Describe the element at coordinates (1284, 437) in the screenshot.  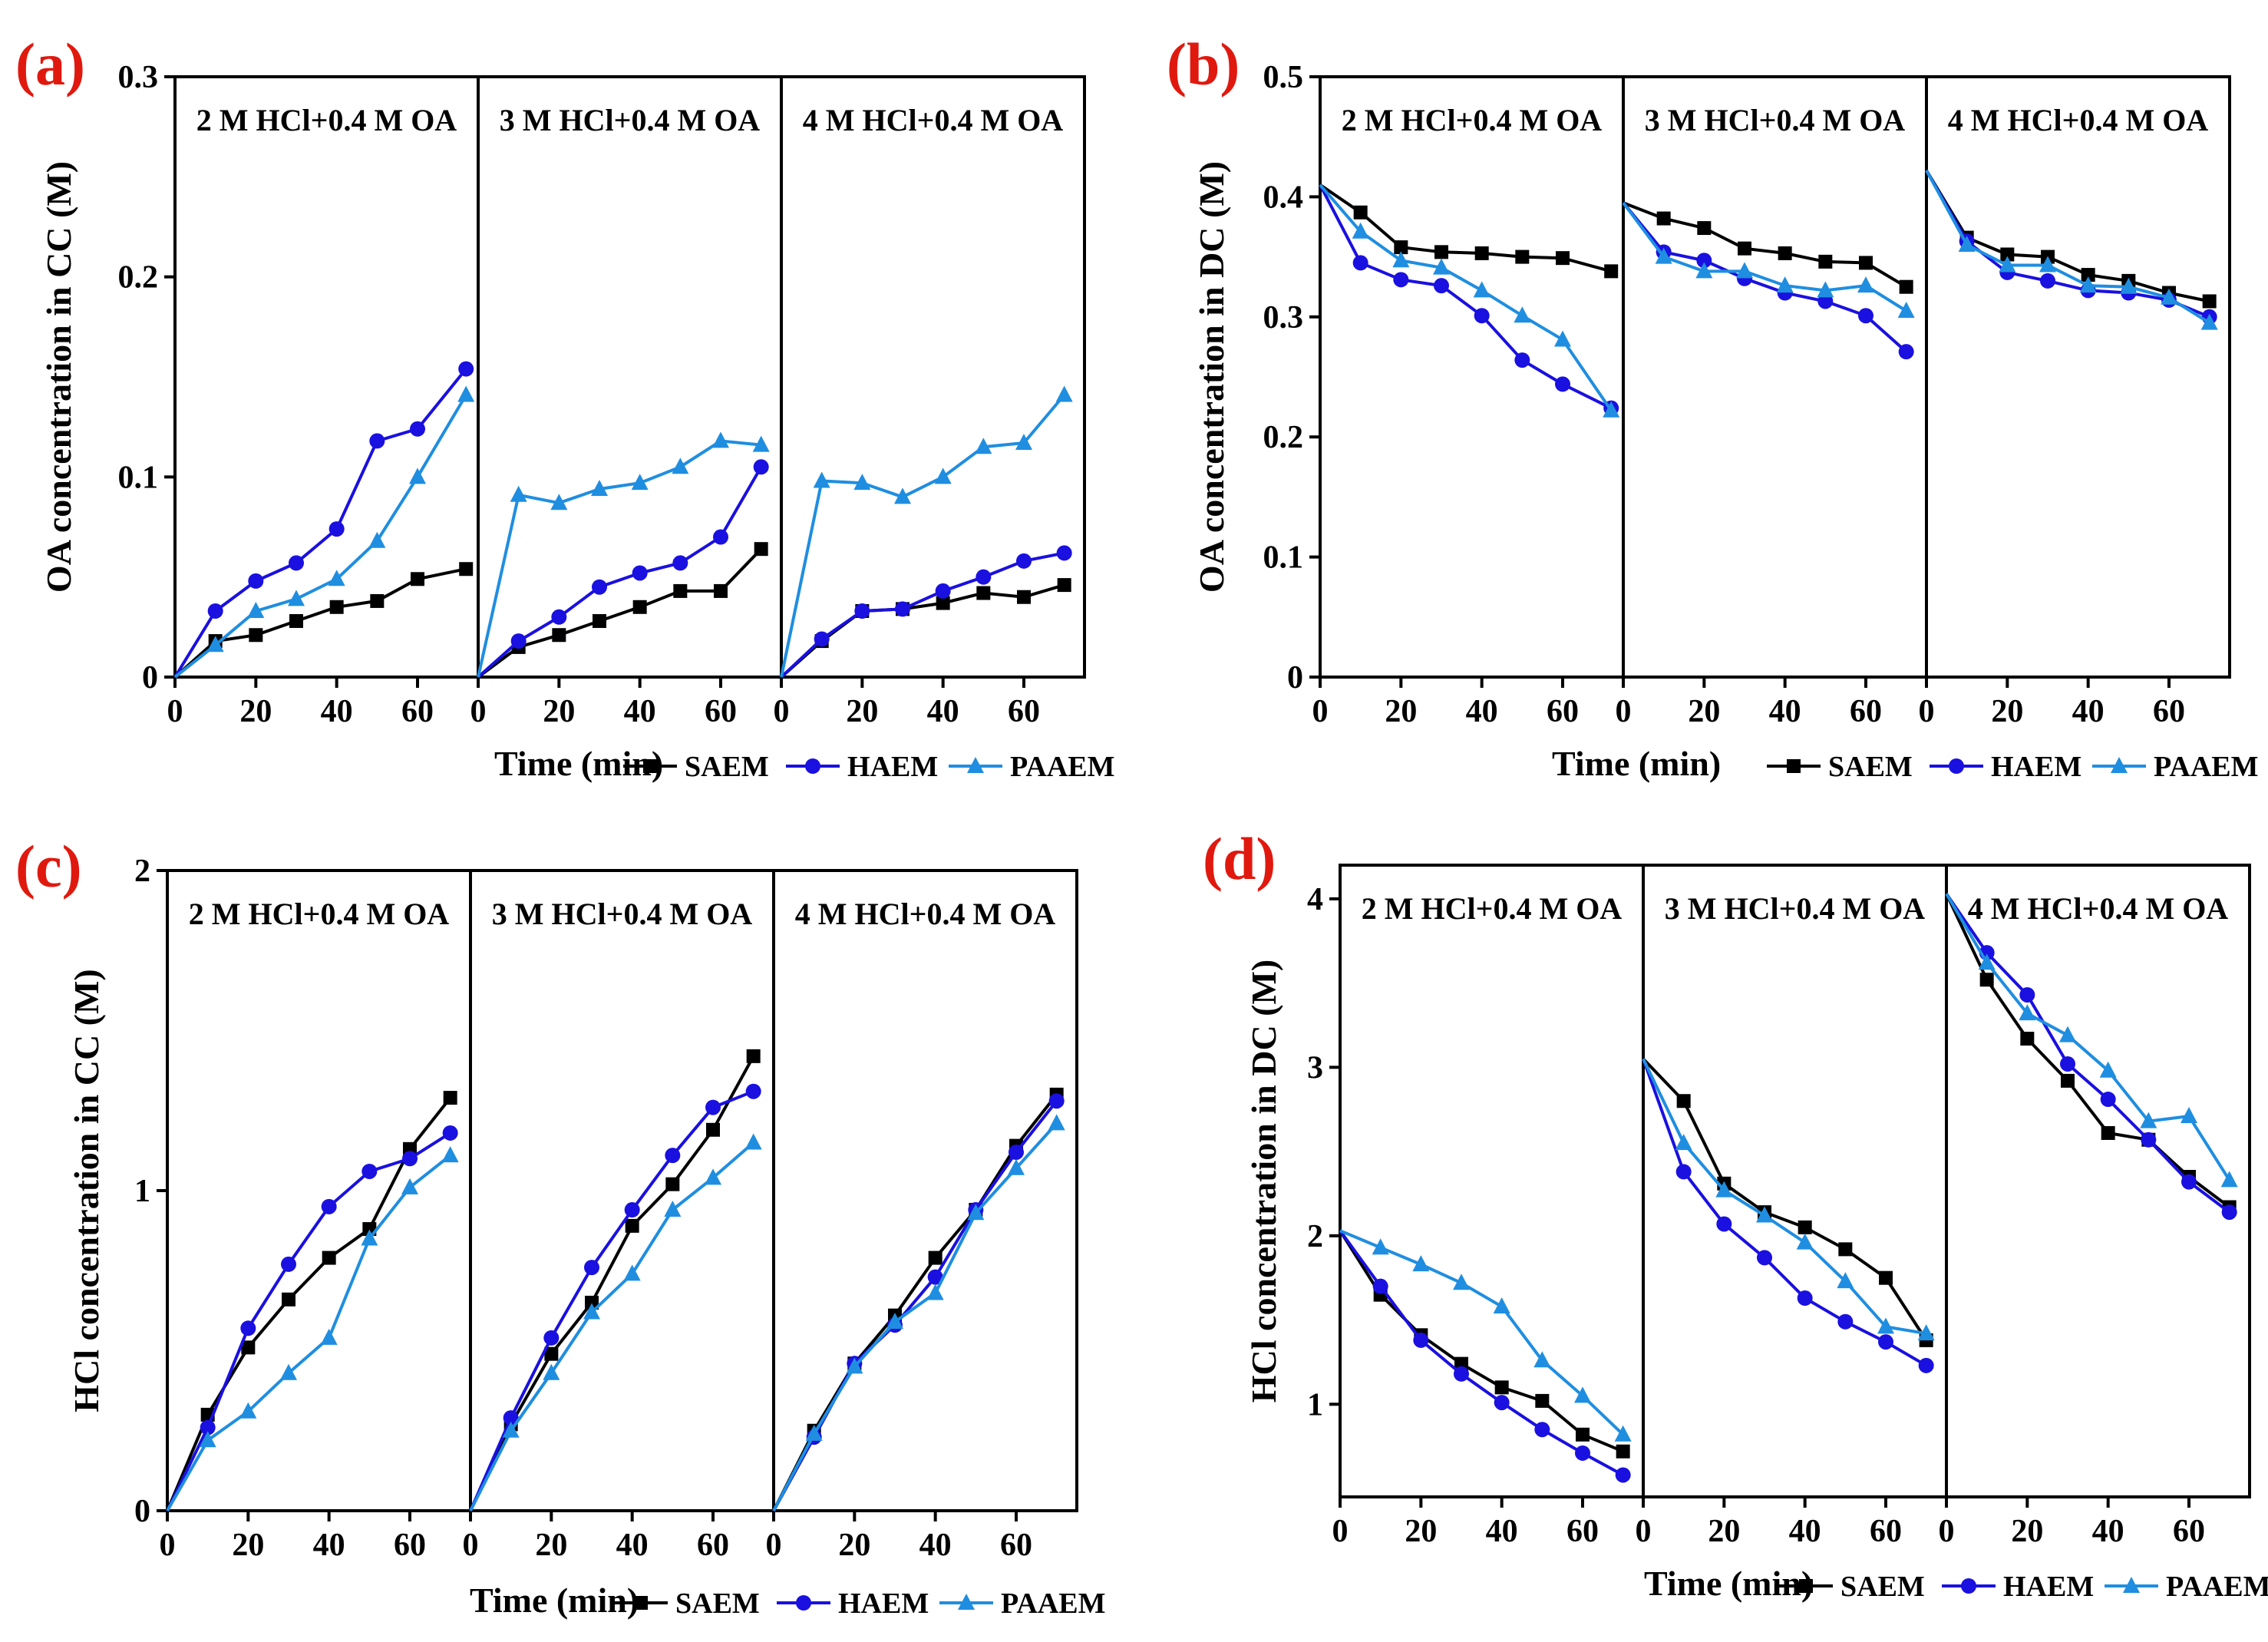
I see `y-tick-label: 0.2` at that location.